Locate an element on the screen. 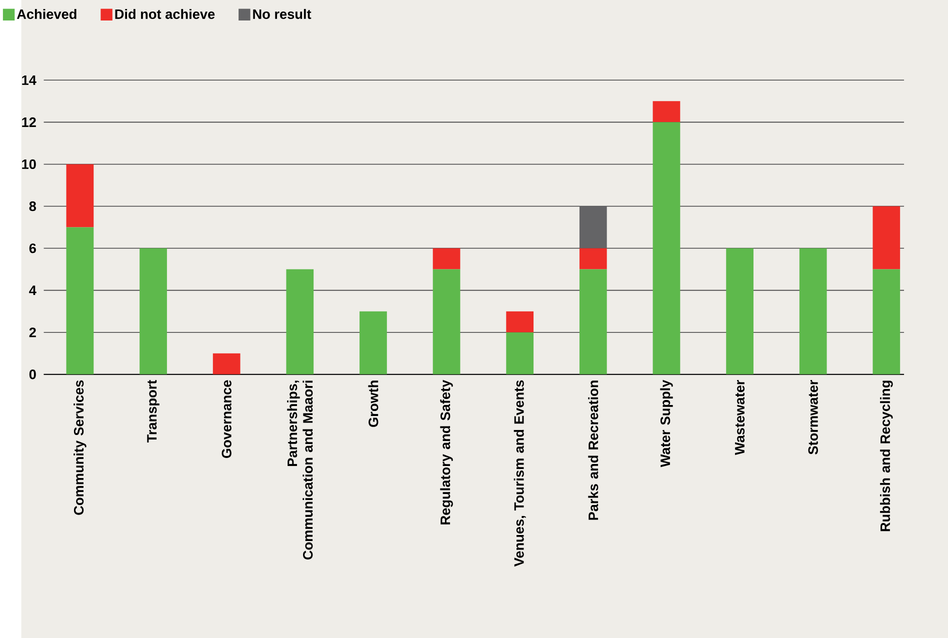 Image resolution: width=948 pixels, height=638 pixels. x-tick-label: Stormwater is located at coordinates (813, 417).